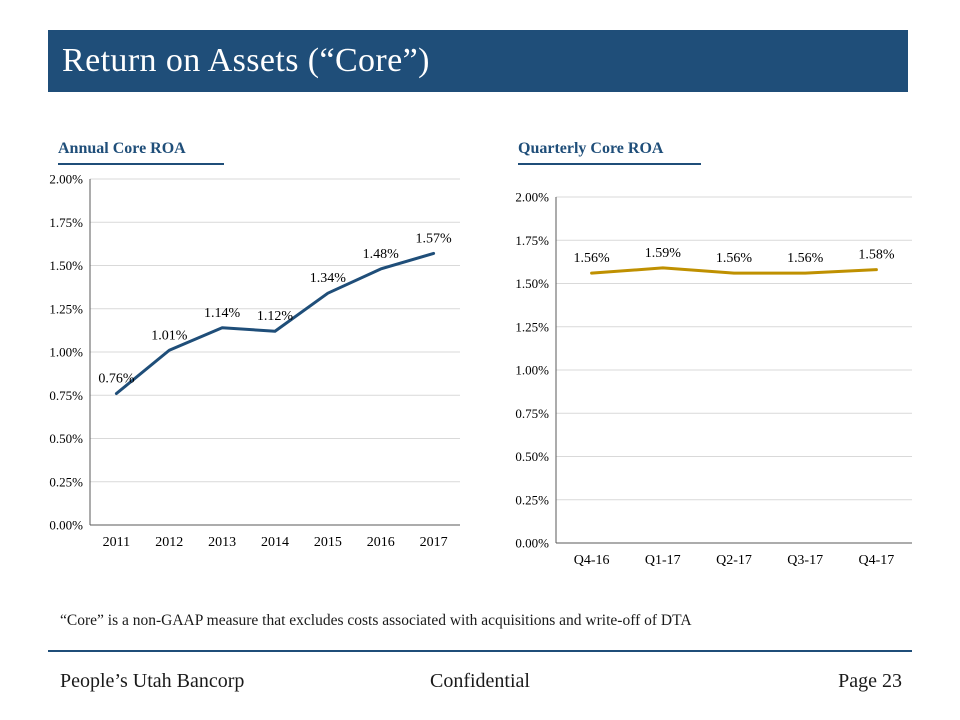  What do you see at coordinates (381, 254) in the screenshot?
I see `svg-text: 1.48%` at bounding box center [381, 254].